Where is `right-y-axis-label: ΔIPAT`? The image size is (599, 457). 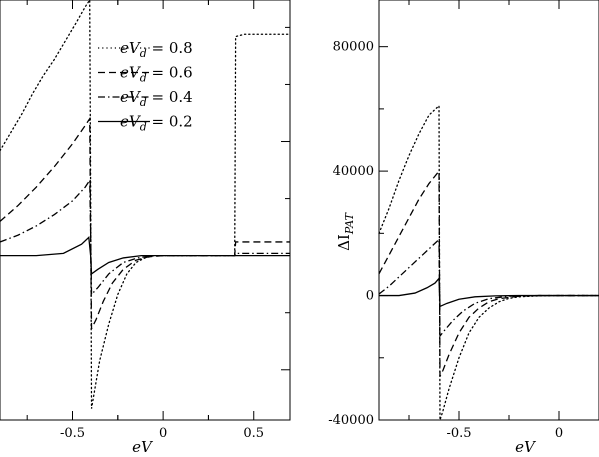 right-y-axis-label: ΔIPAT is located at coordinates (345, 230).